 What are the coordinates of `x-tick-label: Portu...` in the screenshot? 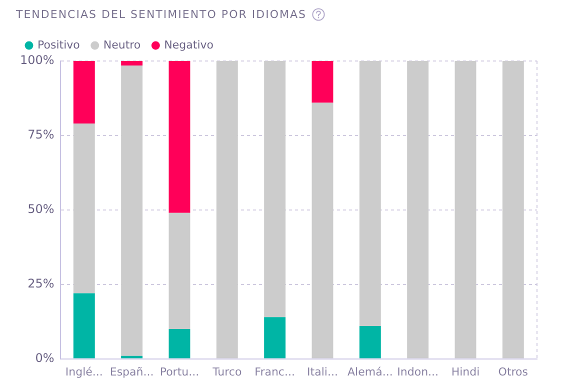 It's located at (180, 371).